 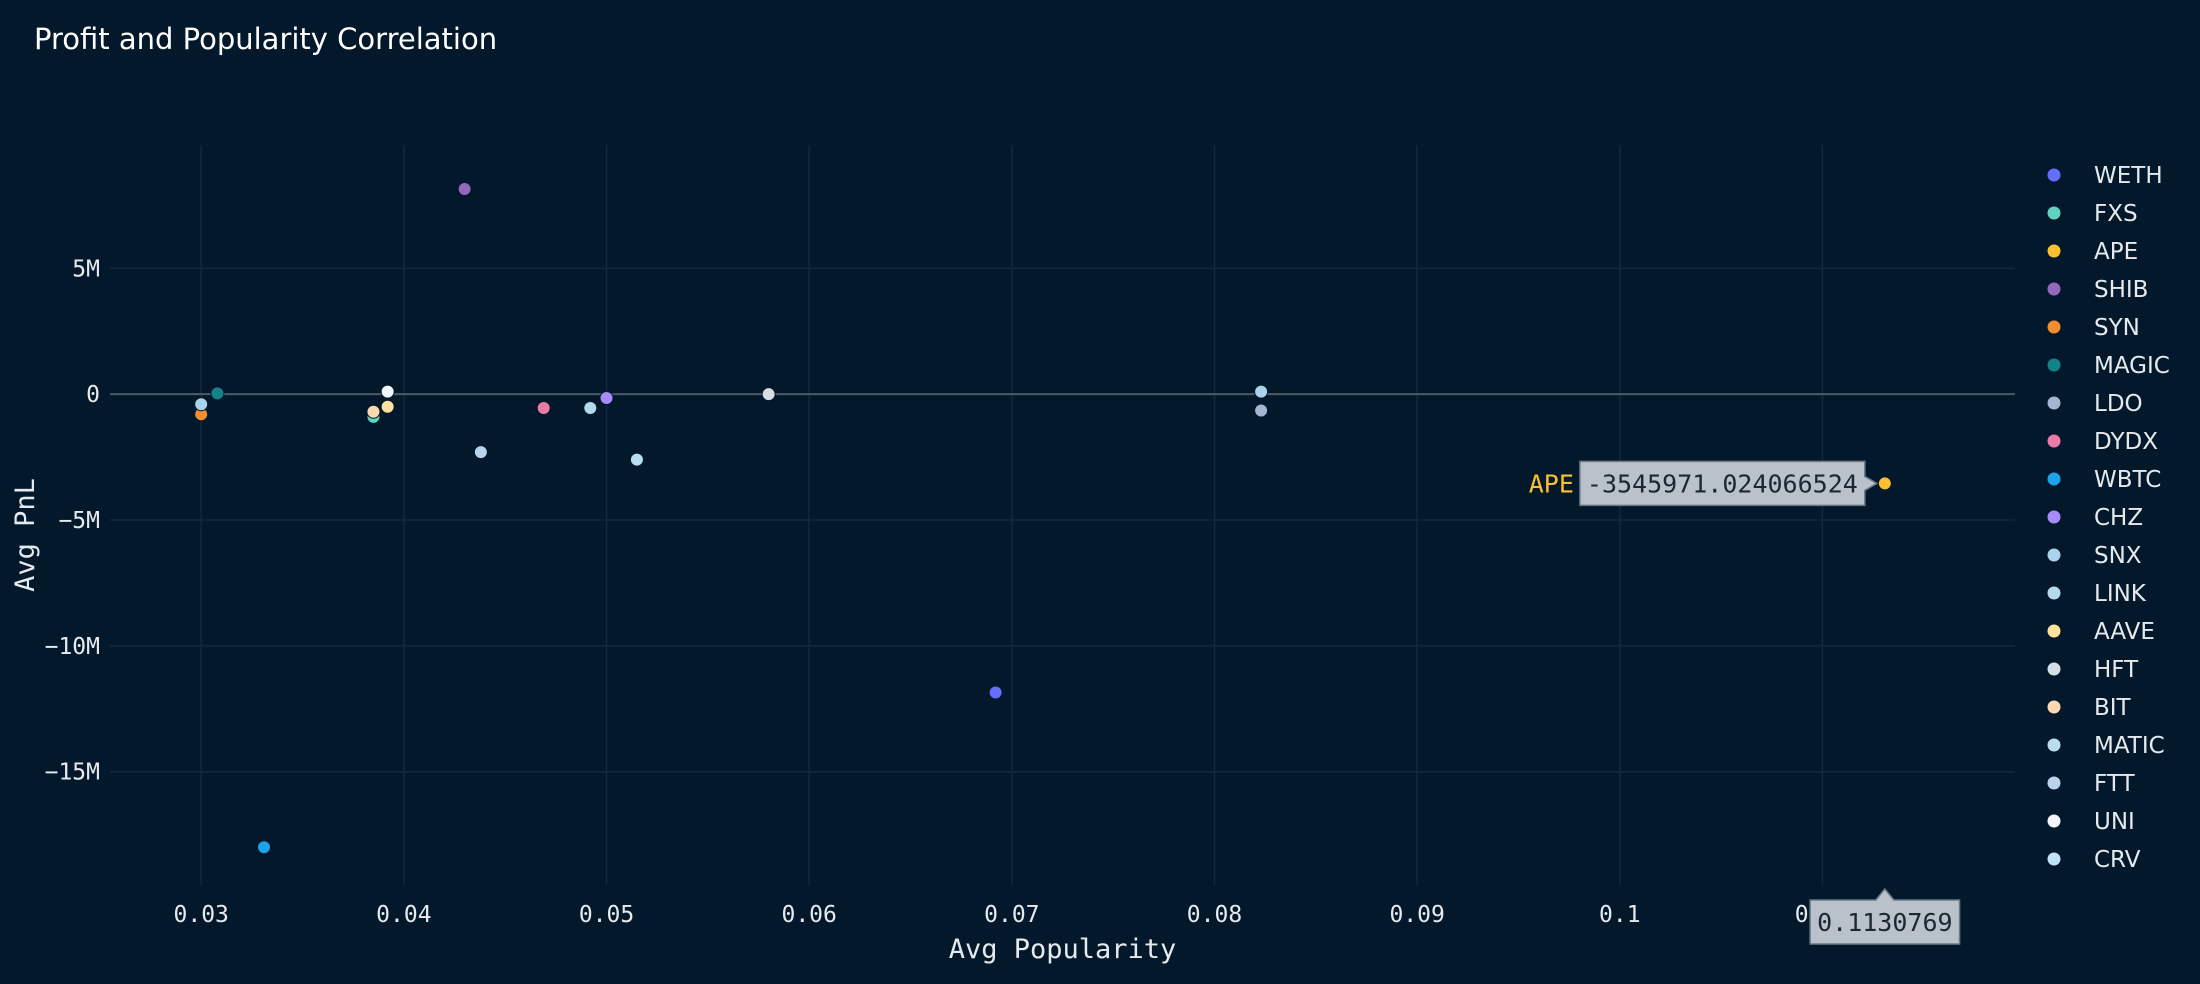 I want to click on data-point-bit, so click(x=373, y=411).